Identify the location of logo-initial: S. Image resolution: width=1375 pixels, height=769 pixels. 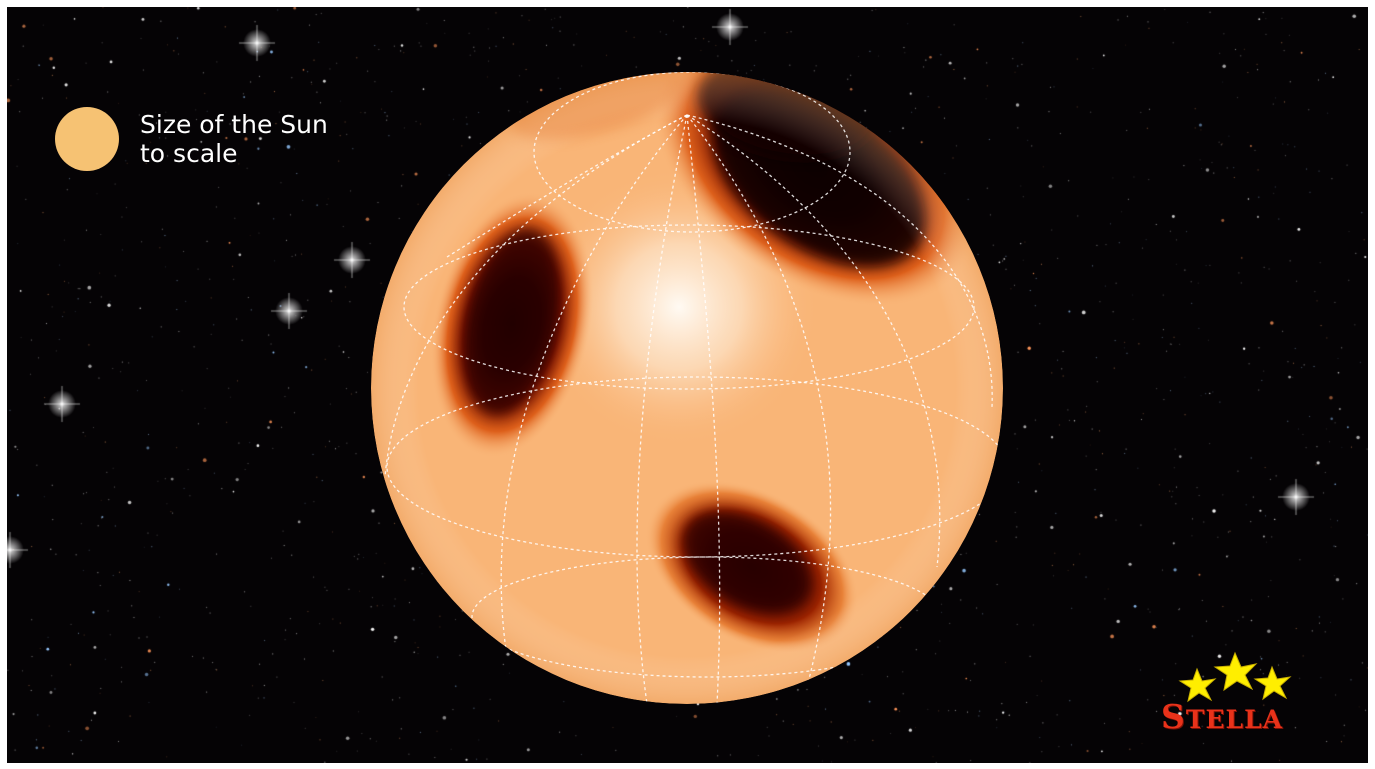
(1173, 716).